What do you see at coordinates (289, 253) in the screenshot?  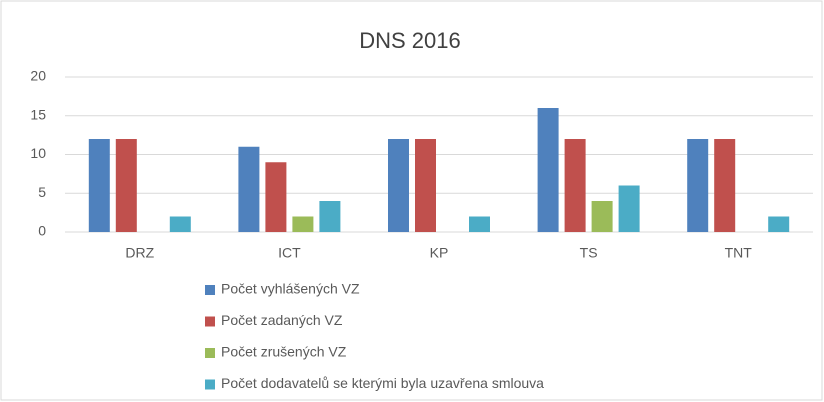 I see `x-tick-label: ICT` at bounding box center [289, 253].